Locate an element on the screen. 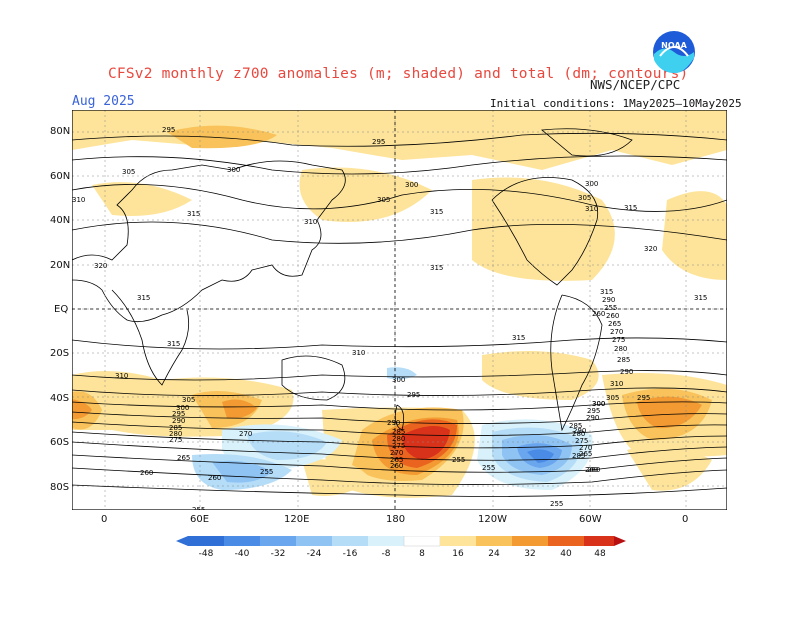 The height and width of the screenshot is (618, 800). valid-month: Aug 2025 is located at coordinates (103, 101).